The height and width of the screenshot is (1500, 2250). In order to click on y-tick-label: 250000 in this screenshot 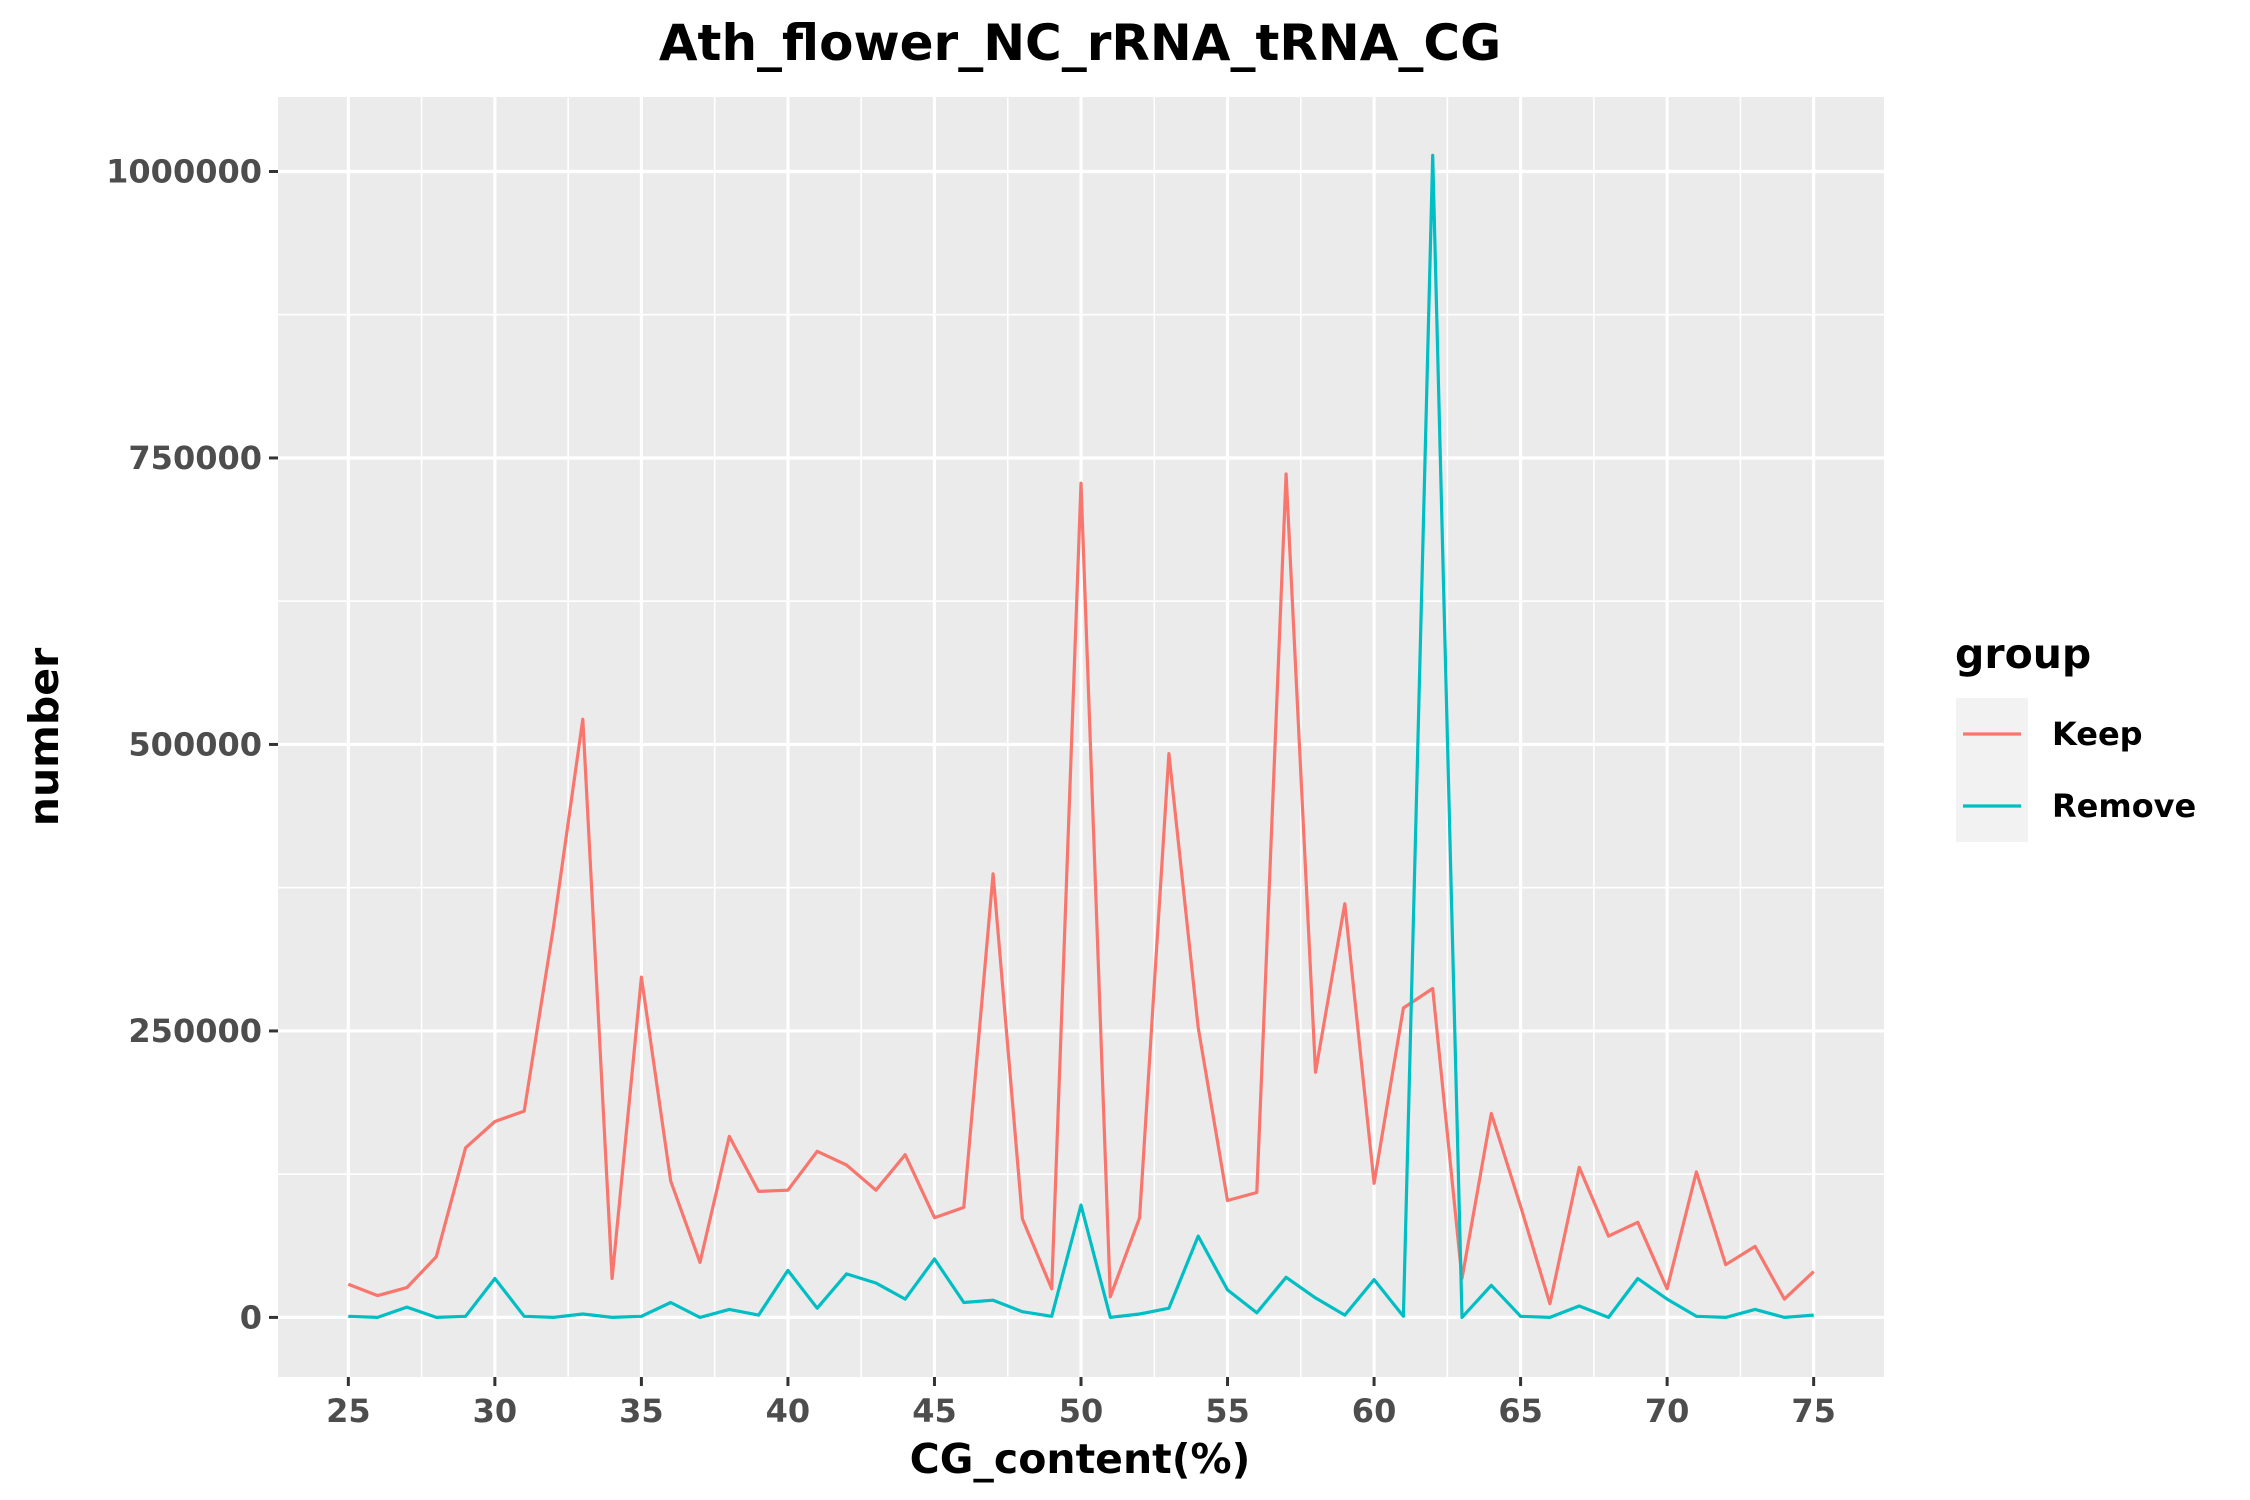, I will do `click(195, 1031)`.